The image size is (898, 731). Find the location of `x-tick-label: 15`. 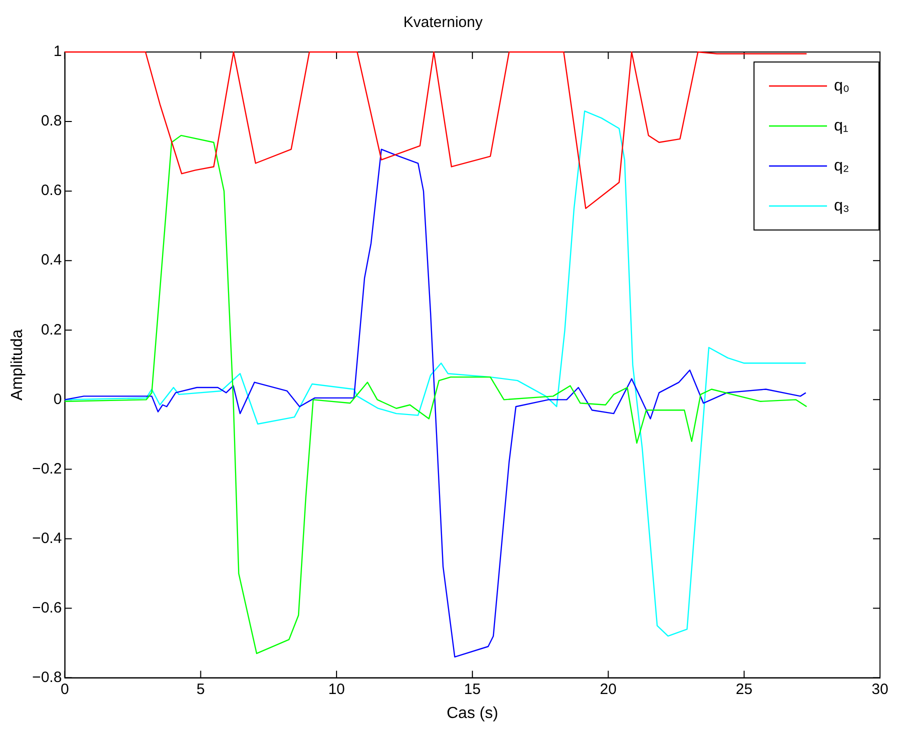

x-tick-label: 15 is located at coordinates (472, 689).